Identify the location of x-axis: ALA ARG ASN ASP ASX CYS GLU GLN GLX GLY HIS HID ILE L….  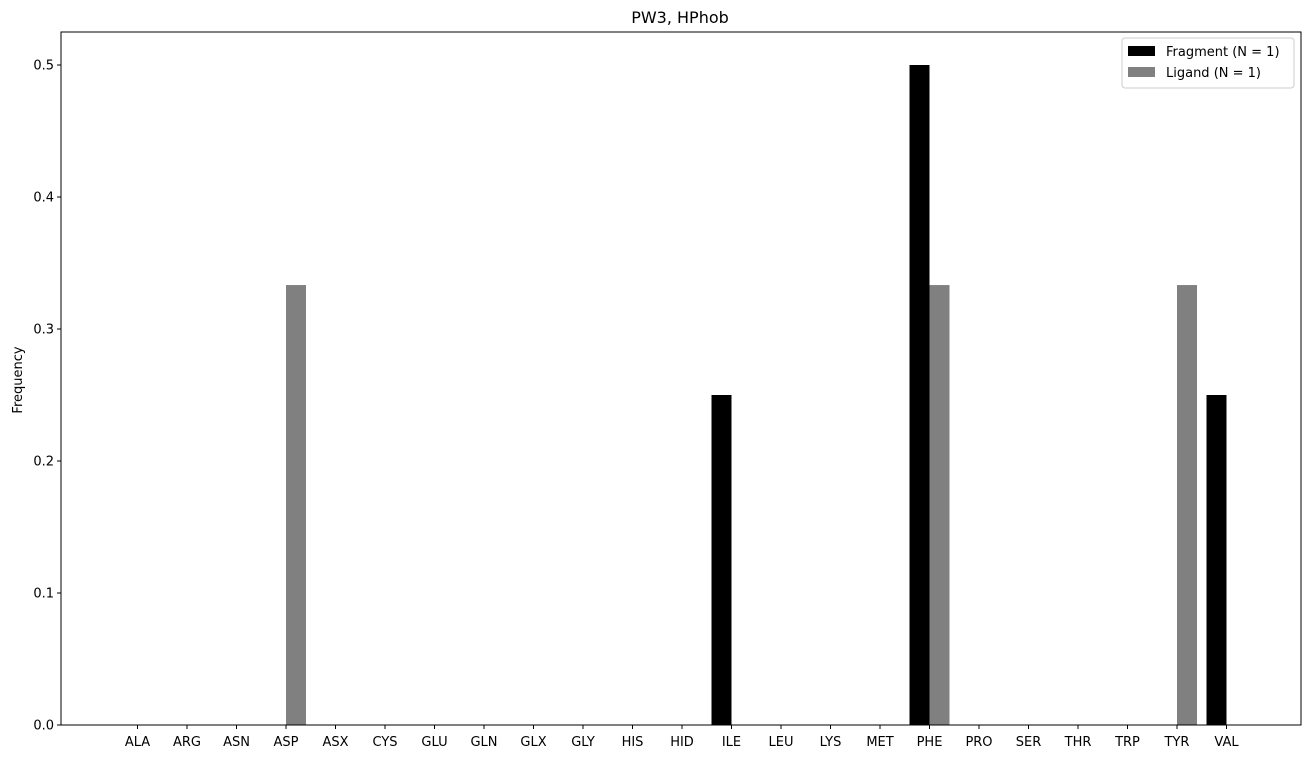
(682, 737).